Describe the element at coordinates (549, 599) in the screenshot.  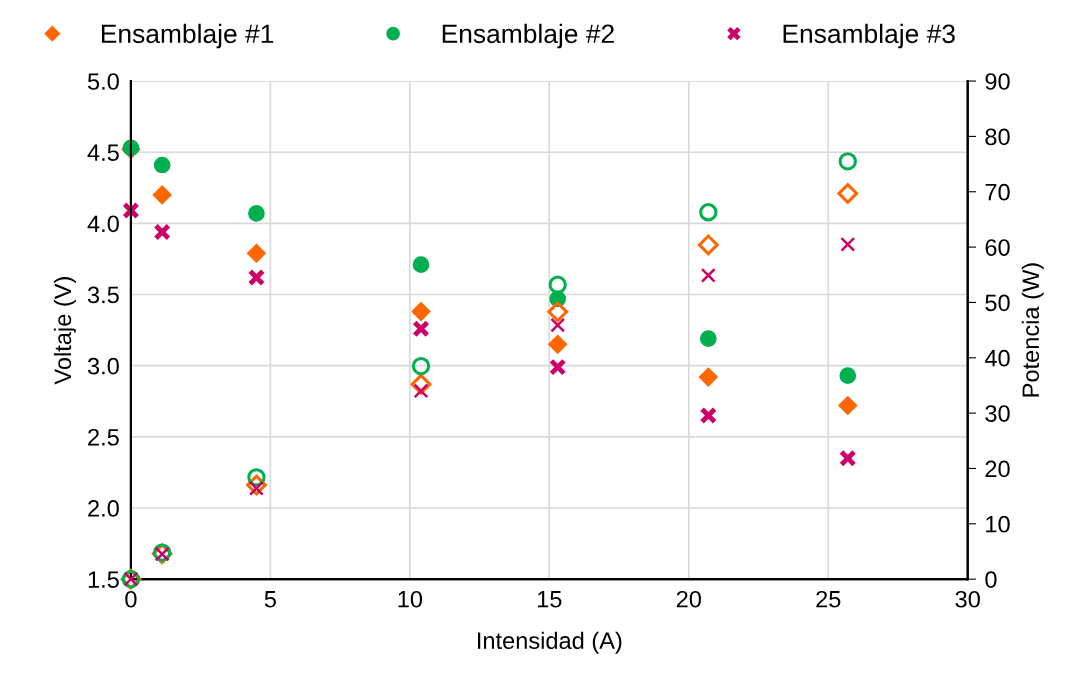
I see `x-tick-label: 15` at that location.